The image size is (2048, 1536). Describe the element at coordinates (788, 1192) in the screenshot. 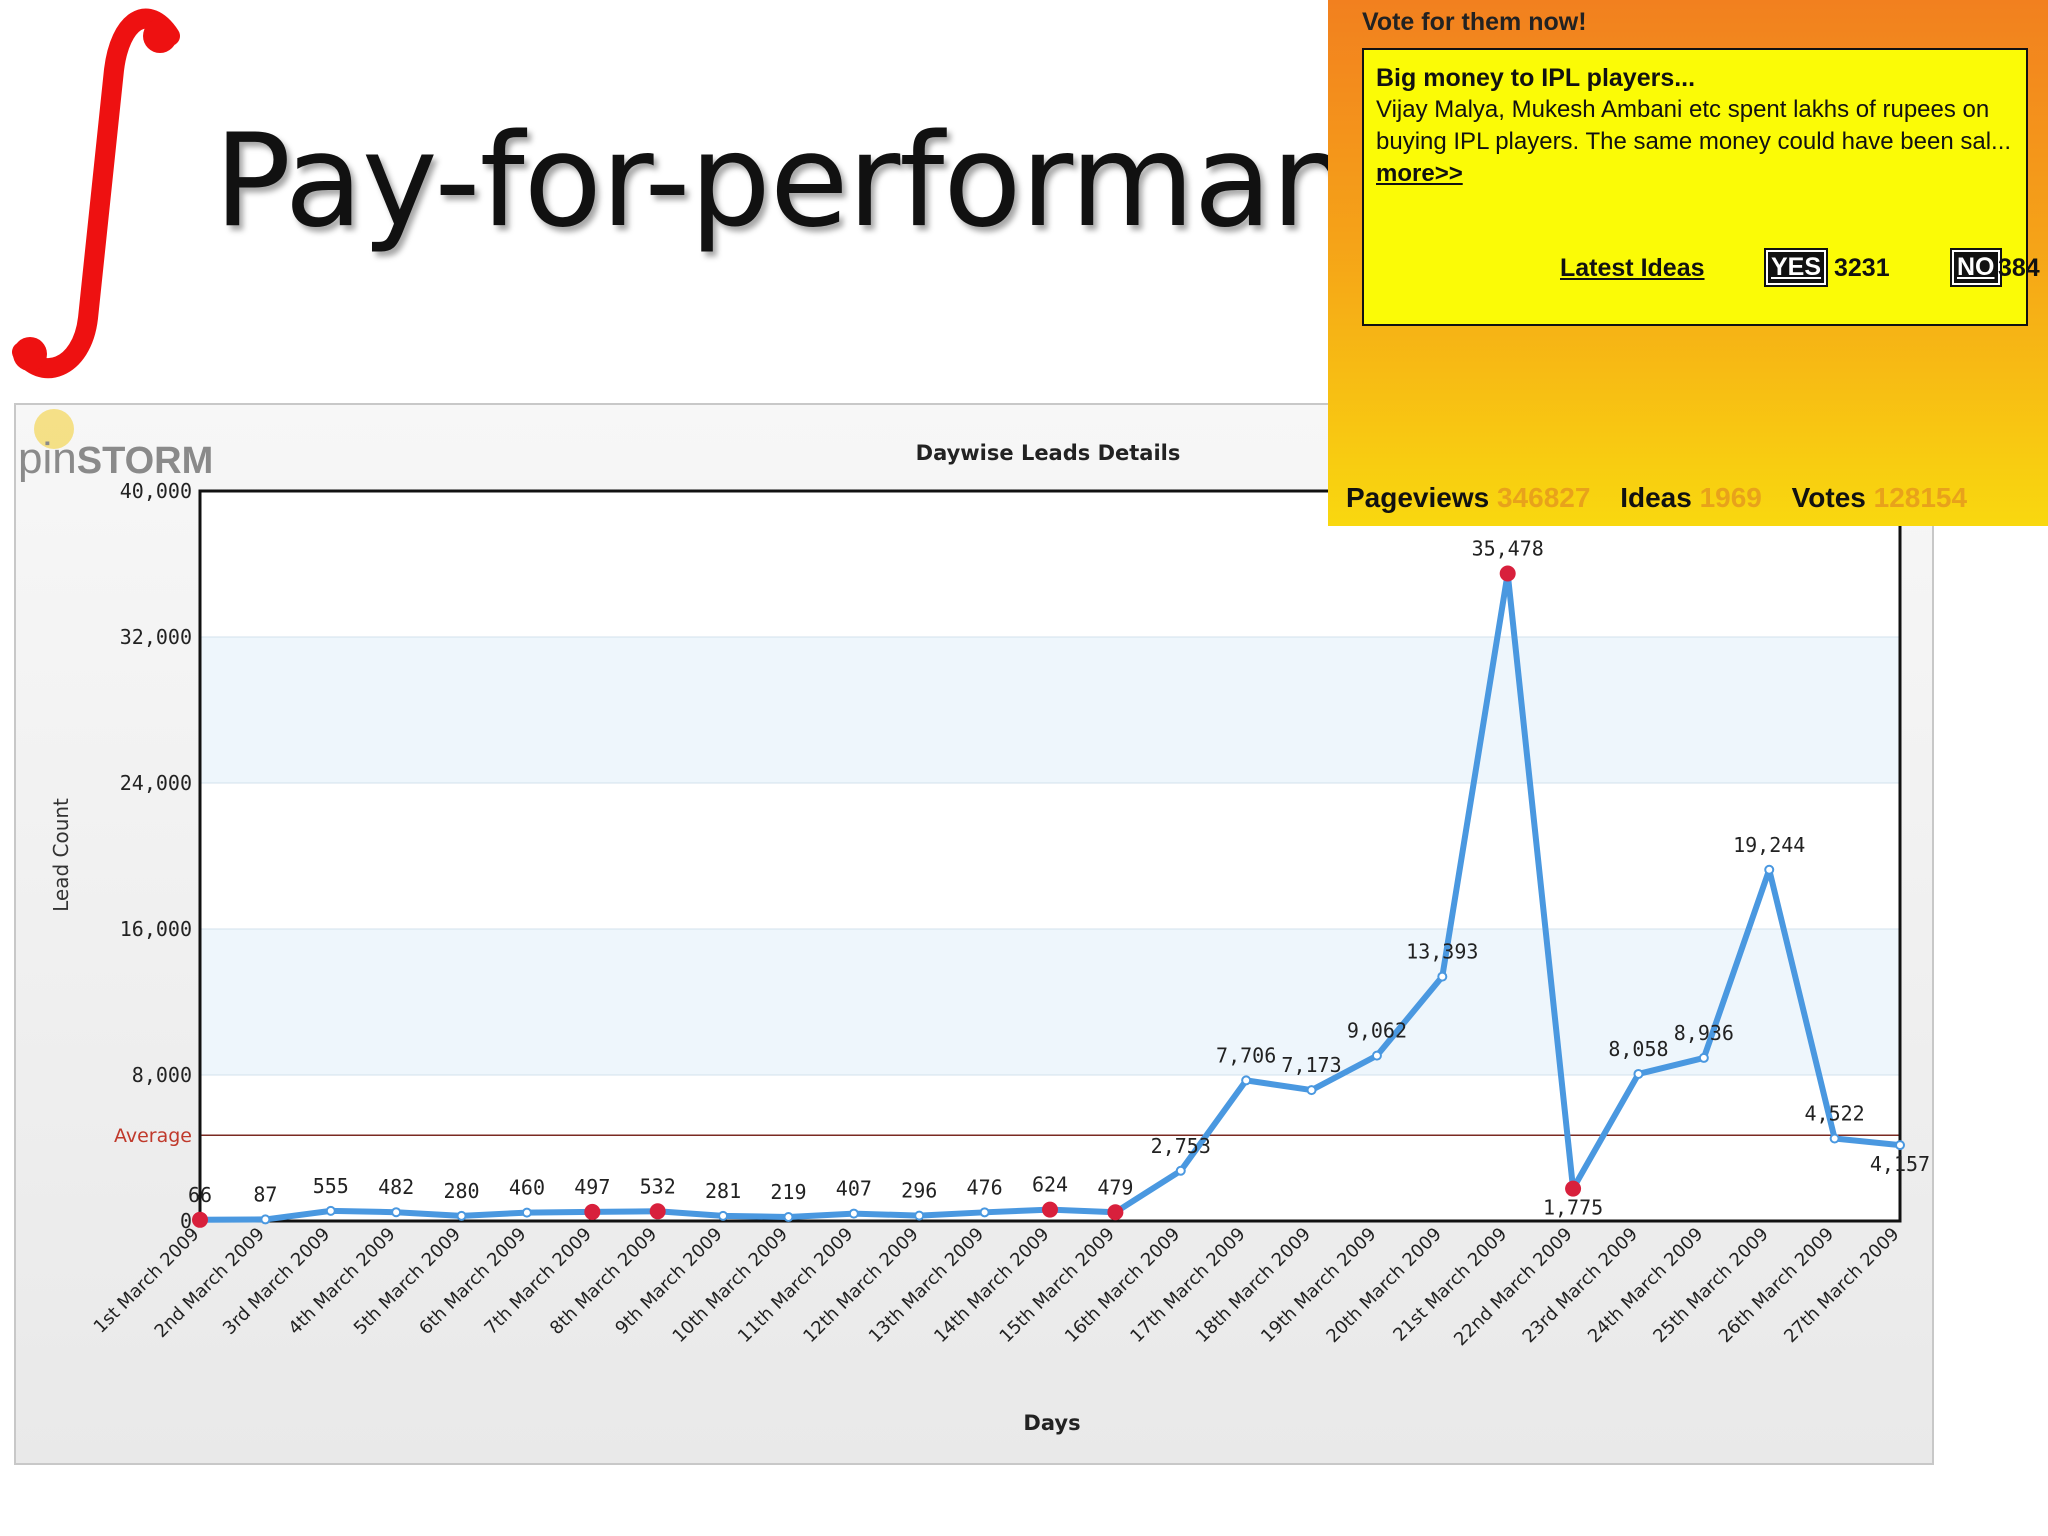

I see `data-label: 219` at that location.